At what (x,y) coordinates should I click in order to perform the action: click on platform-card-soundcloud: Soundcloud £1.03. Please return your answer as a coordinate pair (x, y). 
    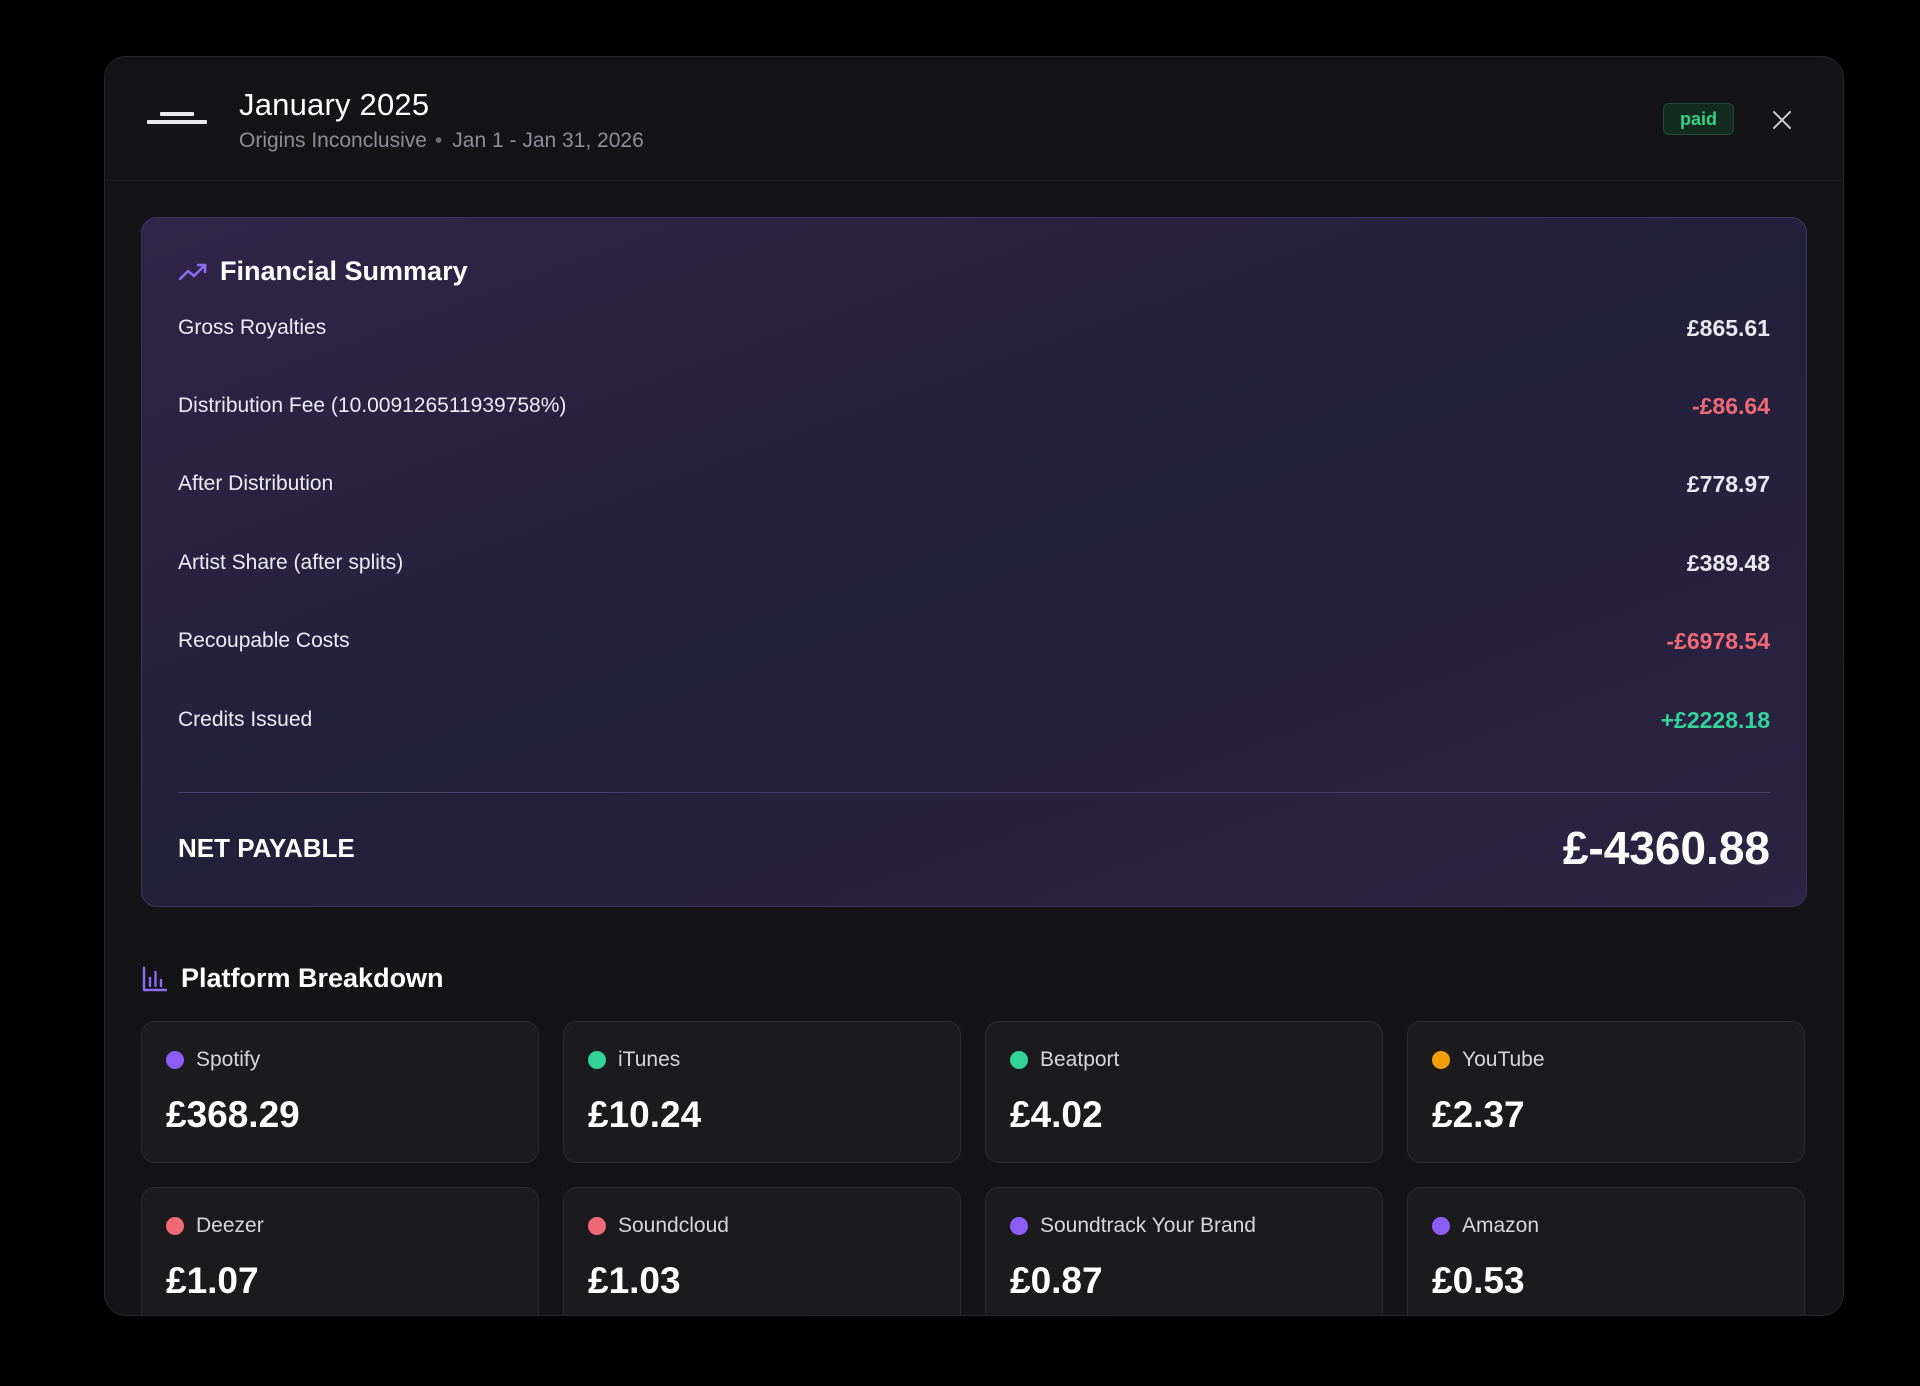
    Looking at the image, I should click on (762, 1251).